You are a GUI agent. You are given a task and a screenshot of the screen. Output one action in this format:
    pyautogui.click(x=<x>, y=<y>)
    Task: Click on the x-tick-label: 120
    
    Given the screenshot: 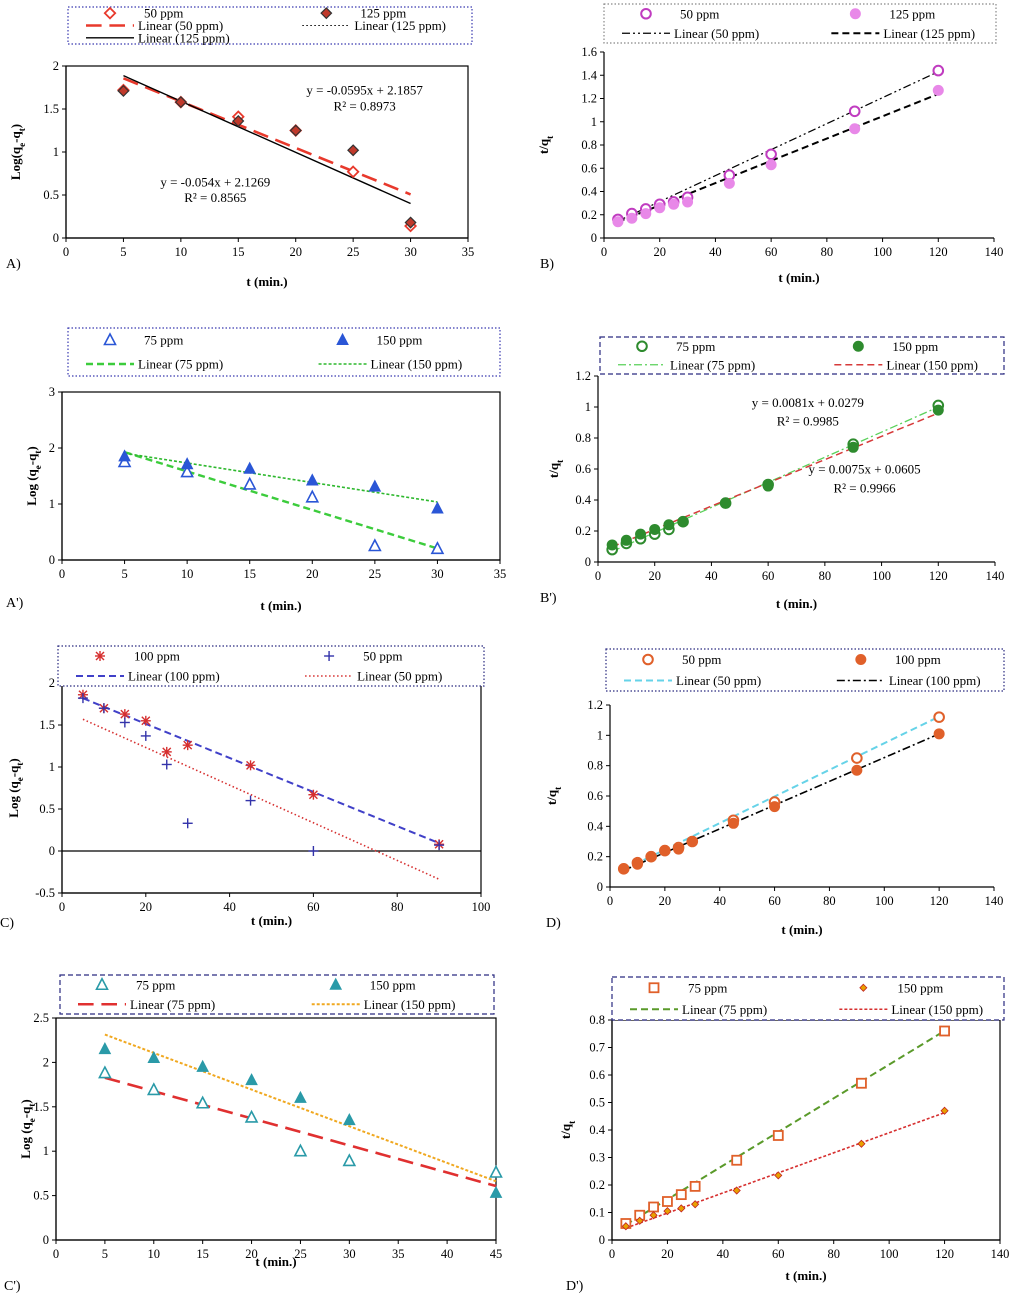 What is the action you would take?
    pyautogui.click(x=938, y=576)
    